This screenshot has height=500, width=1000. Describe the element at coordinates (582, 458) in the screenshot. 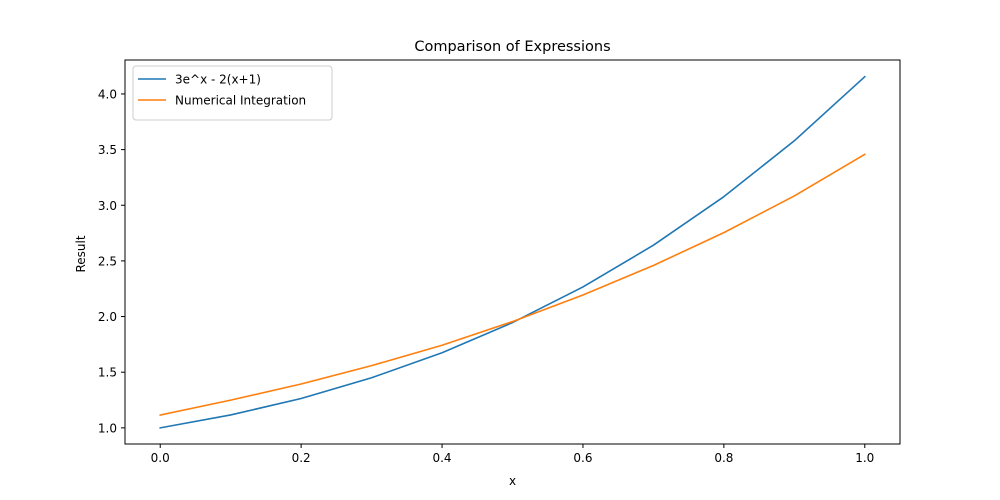

I see `x-tick-label: 0.6` at that location.